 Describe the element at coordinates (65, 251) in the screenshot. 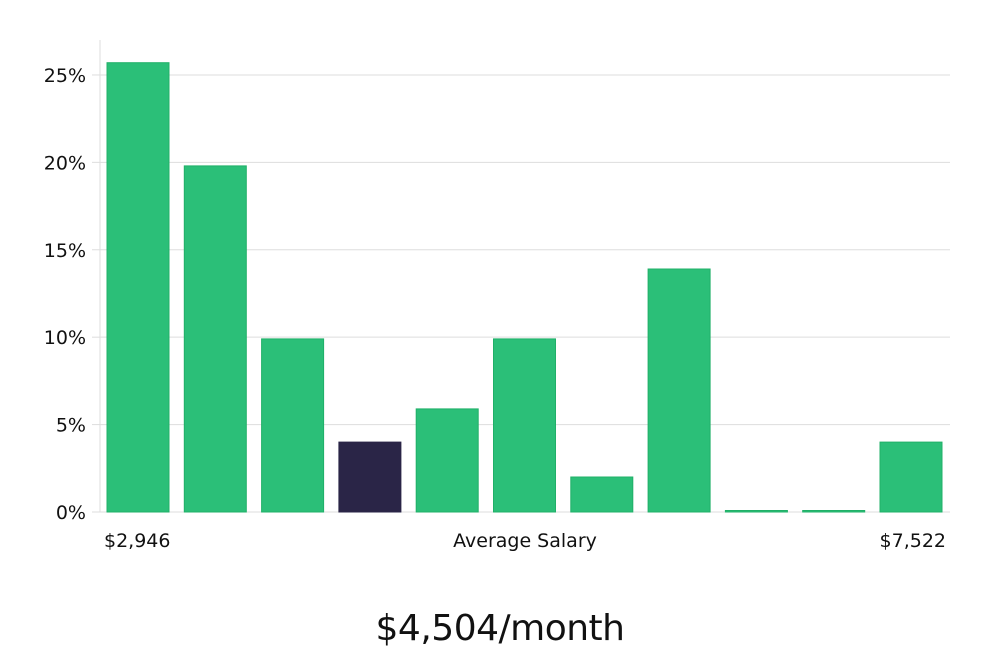

I see `y-tick-label: 15%` at that location.